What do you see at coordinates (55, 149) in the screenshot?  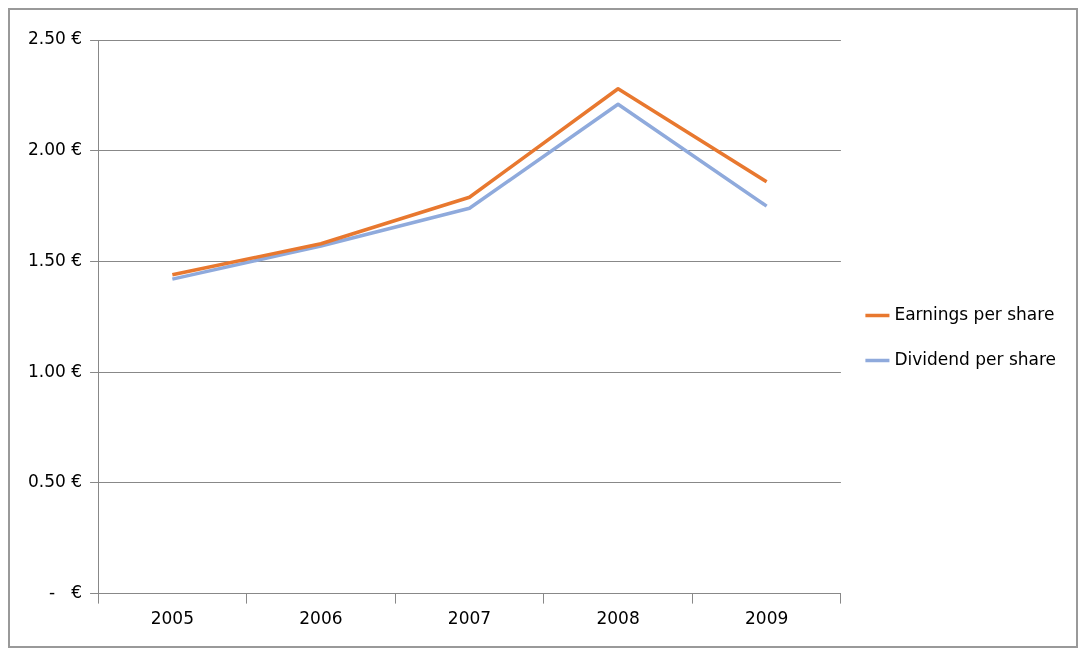 I see `y-tick-label: 2.00 €` at bounding box center [55, 149].